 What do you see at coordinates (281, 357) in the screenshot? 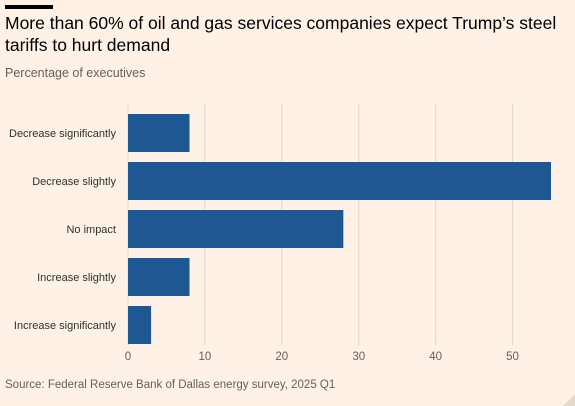
I see `x-tick-label: 20` at bounding box center [281, 357].